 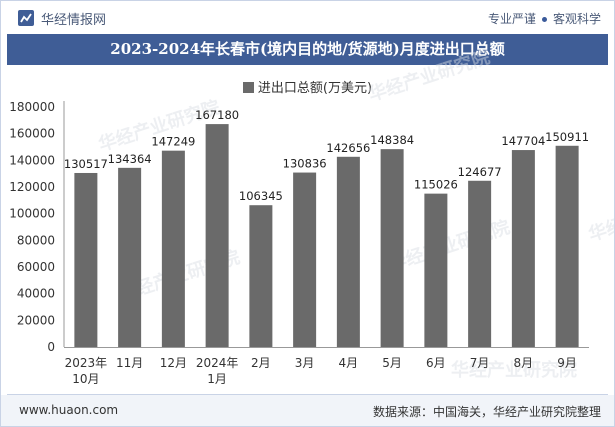 What do you see at coordinates (486, 412) in the screenshot?
I see `footer-source: 数据来源：中国海关，华经产业研究院整理` at bounding box center [486, 412].